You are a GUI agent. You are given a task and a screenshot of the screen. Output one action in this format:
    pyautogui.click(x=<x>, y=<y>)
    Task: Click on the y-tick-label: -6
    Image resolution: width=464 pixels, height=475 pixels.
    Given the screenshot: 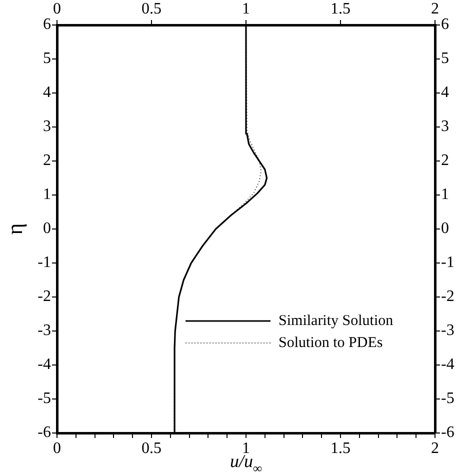 What is the action you would take?
    pyautogui.click(x=44, y=433)
    